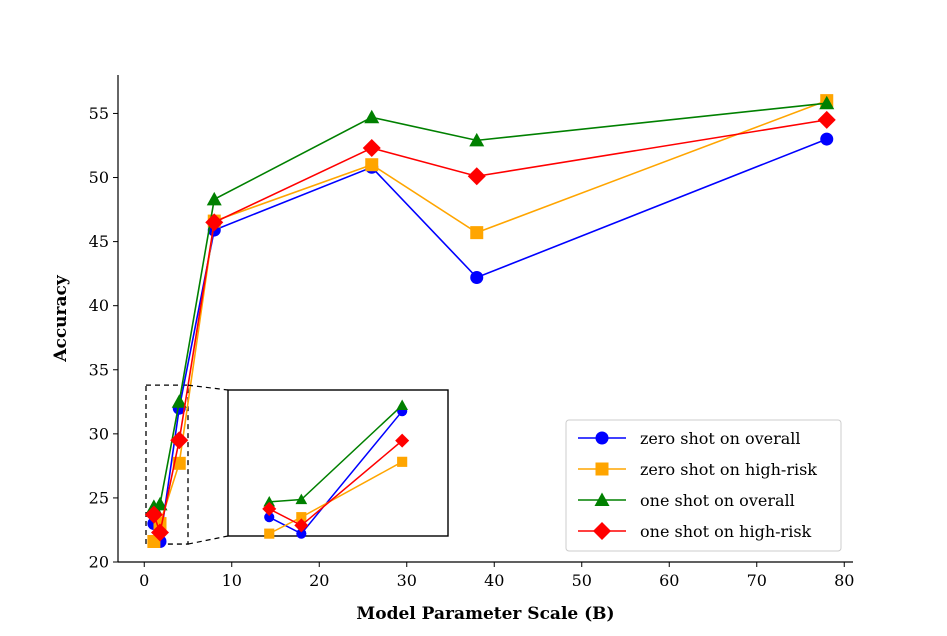 The width and height of the screenshot is (947, 636). What do you see at coordinates (407, 580) in the screenshot?
I see `x-tick-label: 30` at bounding box center [407, 580].